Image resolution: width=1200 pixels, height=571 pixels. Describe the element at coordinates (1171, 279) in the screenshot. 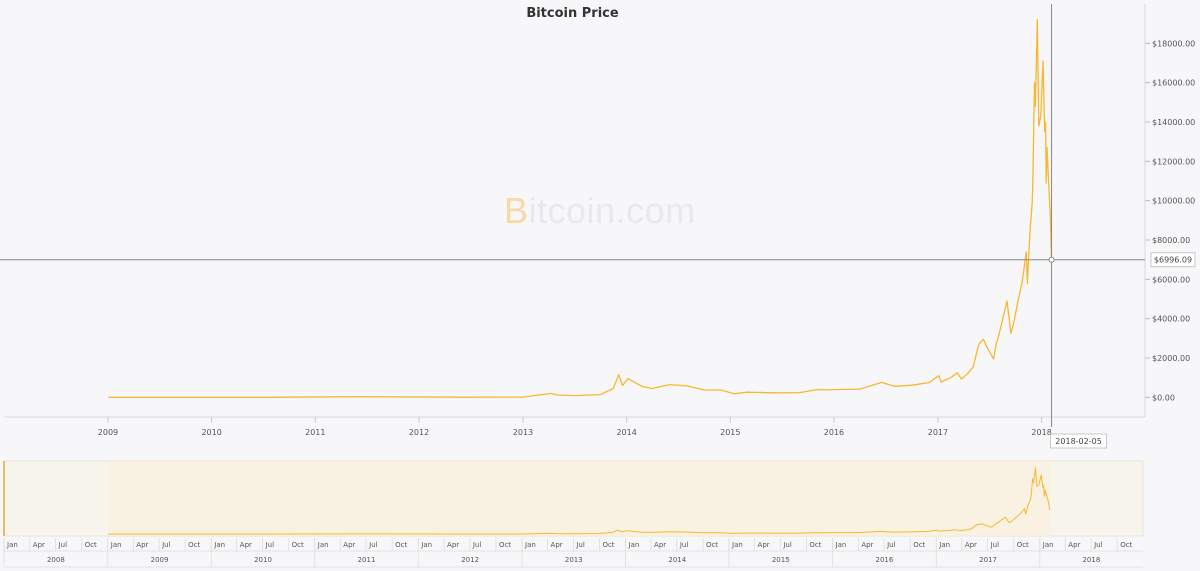

I see `y-tick-label: $6000.00` at that location.